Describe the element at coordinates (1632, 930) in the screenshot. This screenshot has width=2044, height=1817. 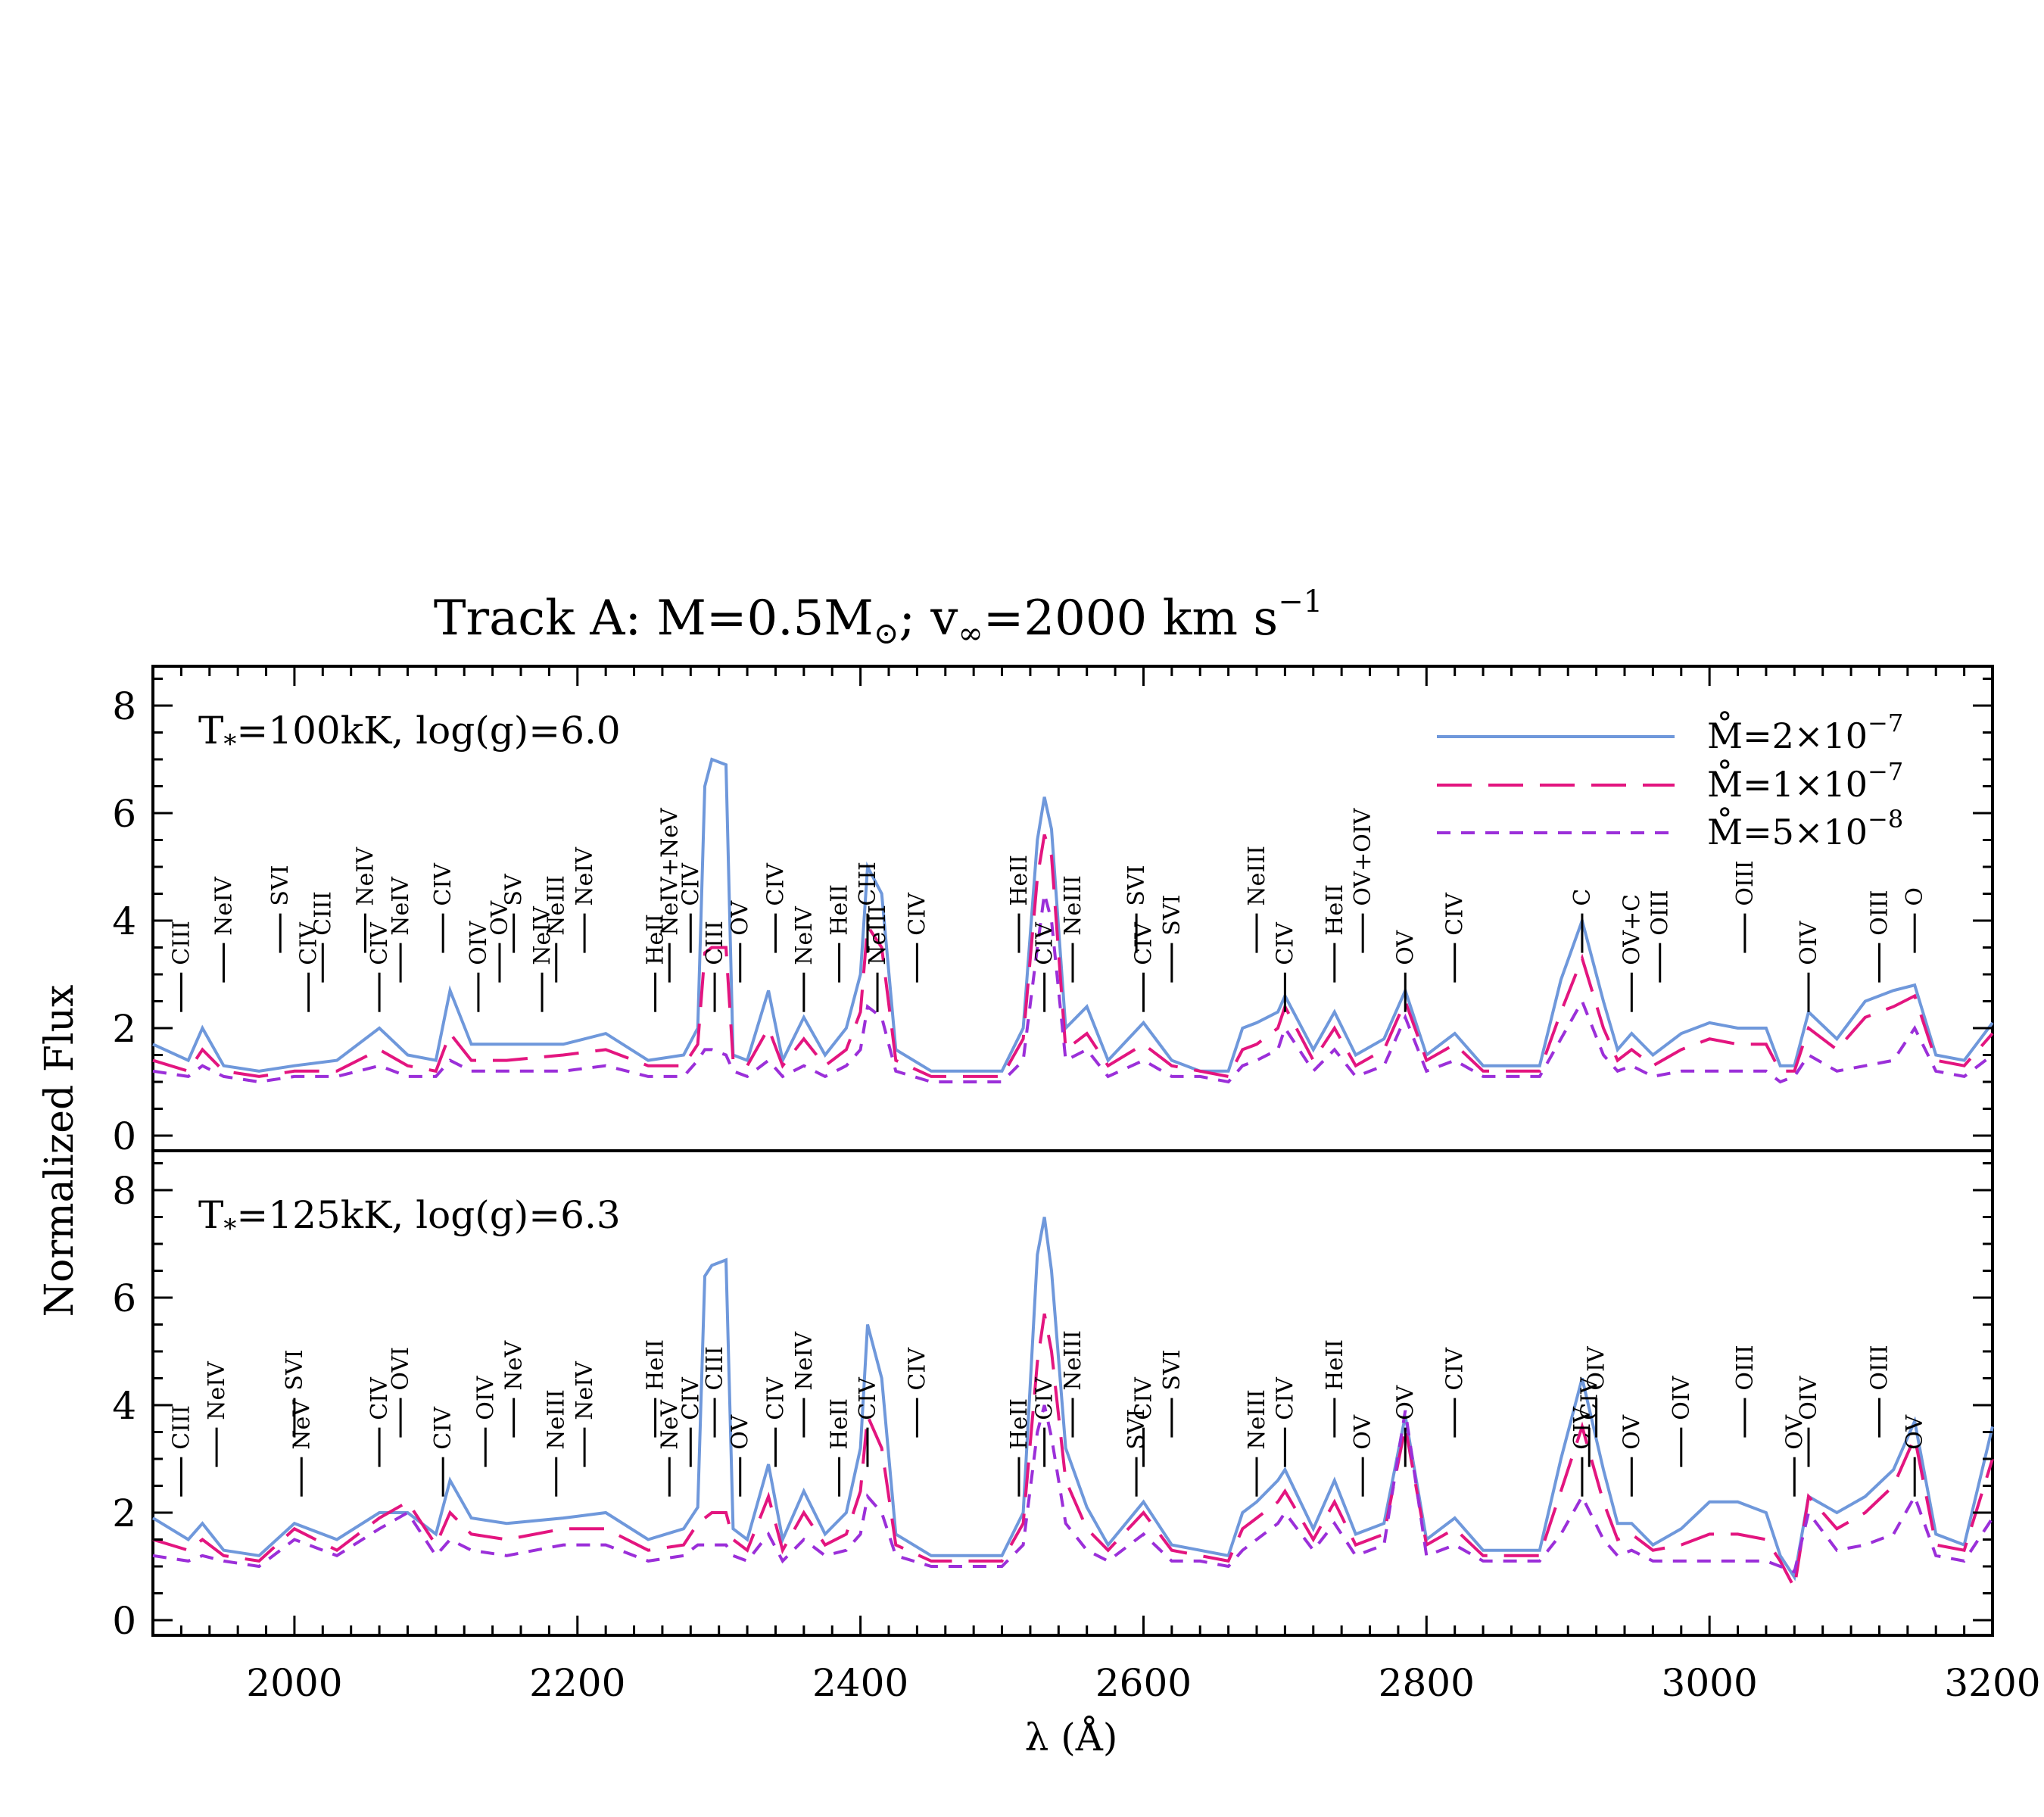
I see `line-id-label: OV+C` at that location.